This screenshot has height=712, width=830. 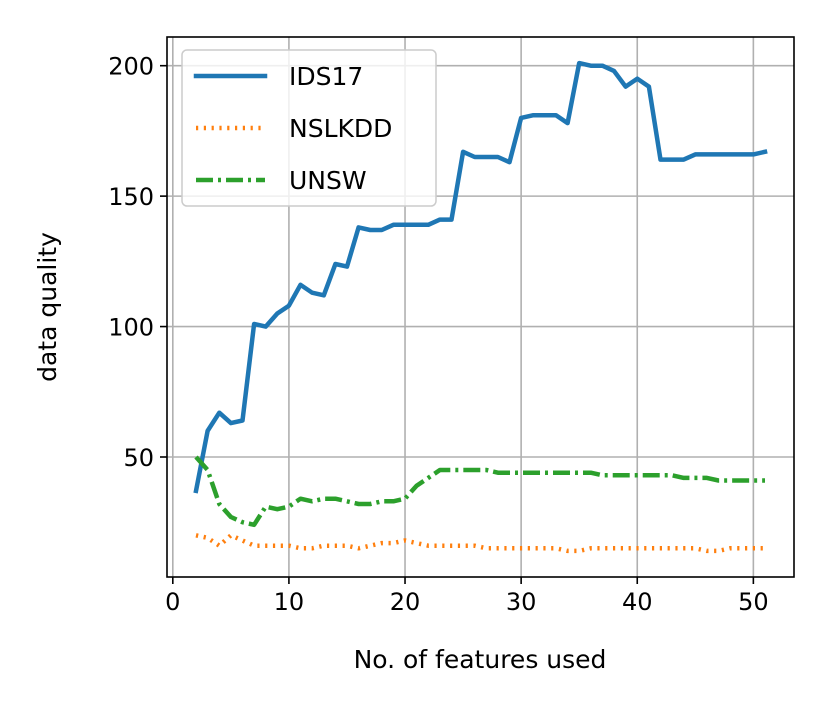 I want to click on legend-label-unsw: UNSW, so click(x=328, y=180).